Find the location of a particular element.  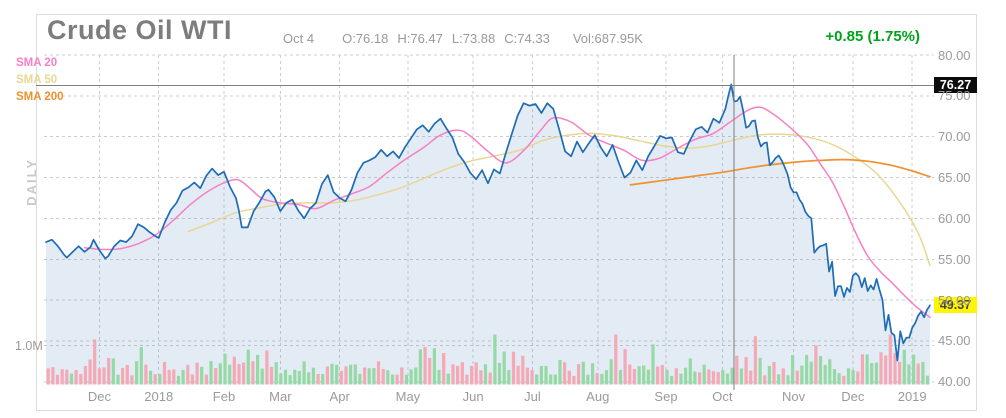

y-axis-tick-label: 75.00 is located at coordinates (954, 96).